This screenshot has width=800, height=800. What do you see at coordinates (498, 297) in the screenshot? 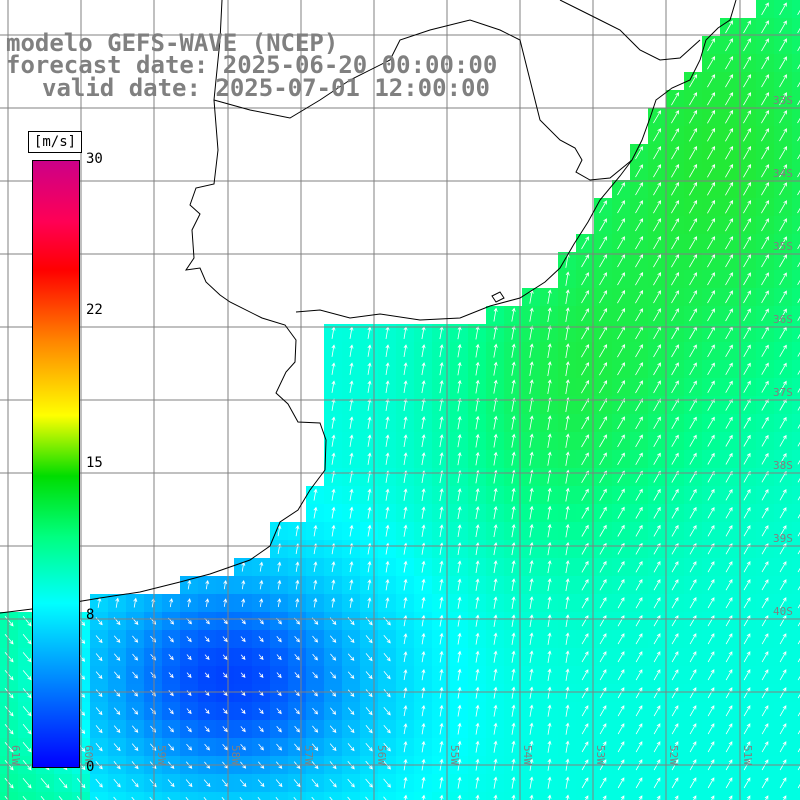
I see `island-outline` at bounding box center [498, 297].